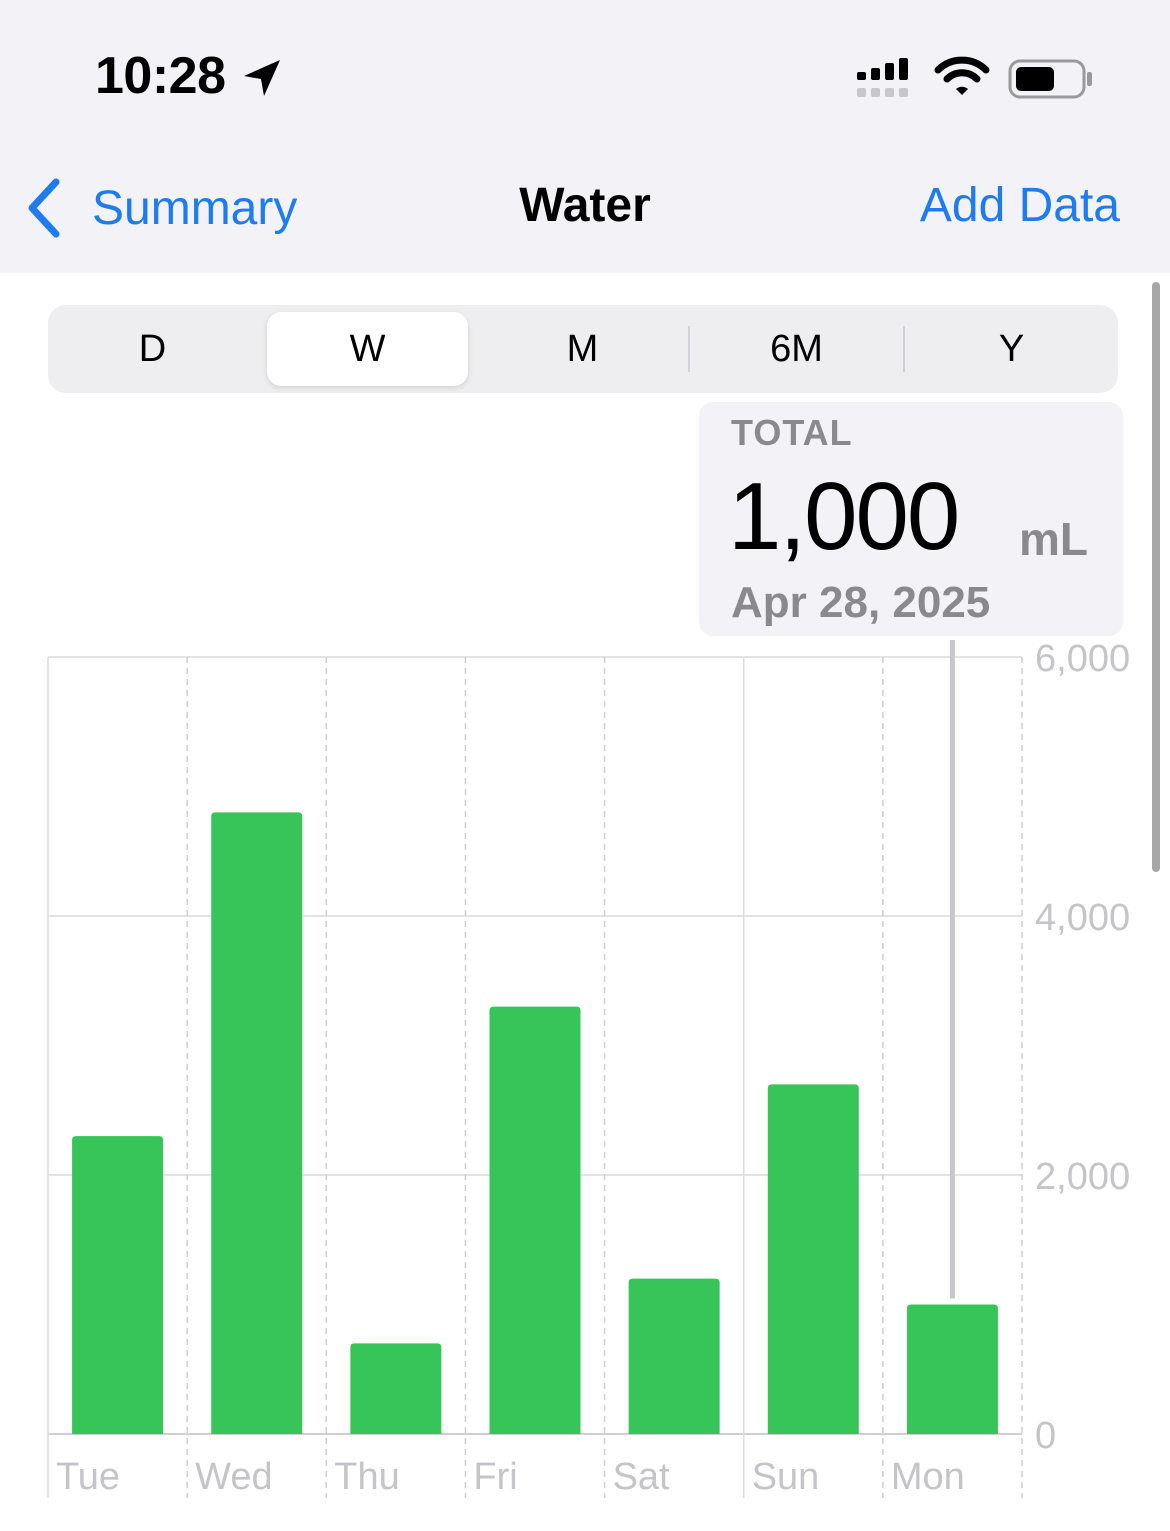 Image resolution: width=1170 pixels, height=1531 pixels. I want to click on back-button: Summary, so click(159, 208).